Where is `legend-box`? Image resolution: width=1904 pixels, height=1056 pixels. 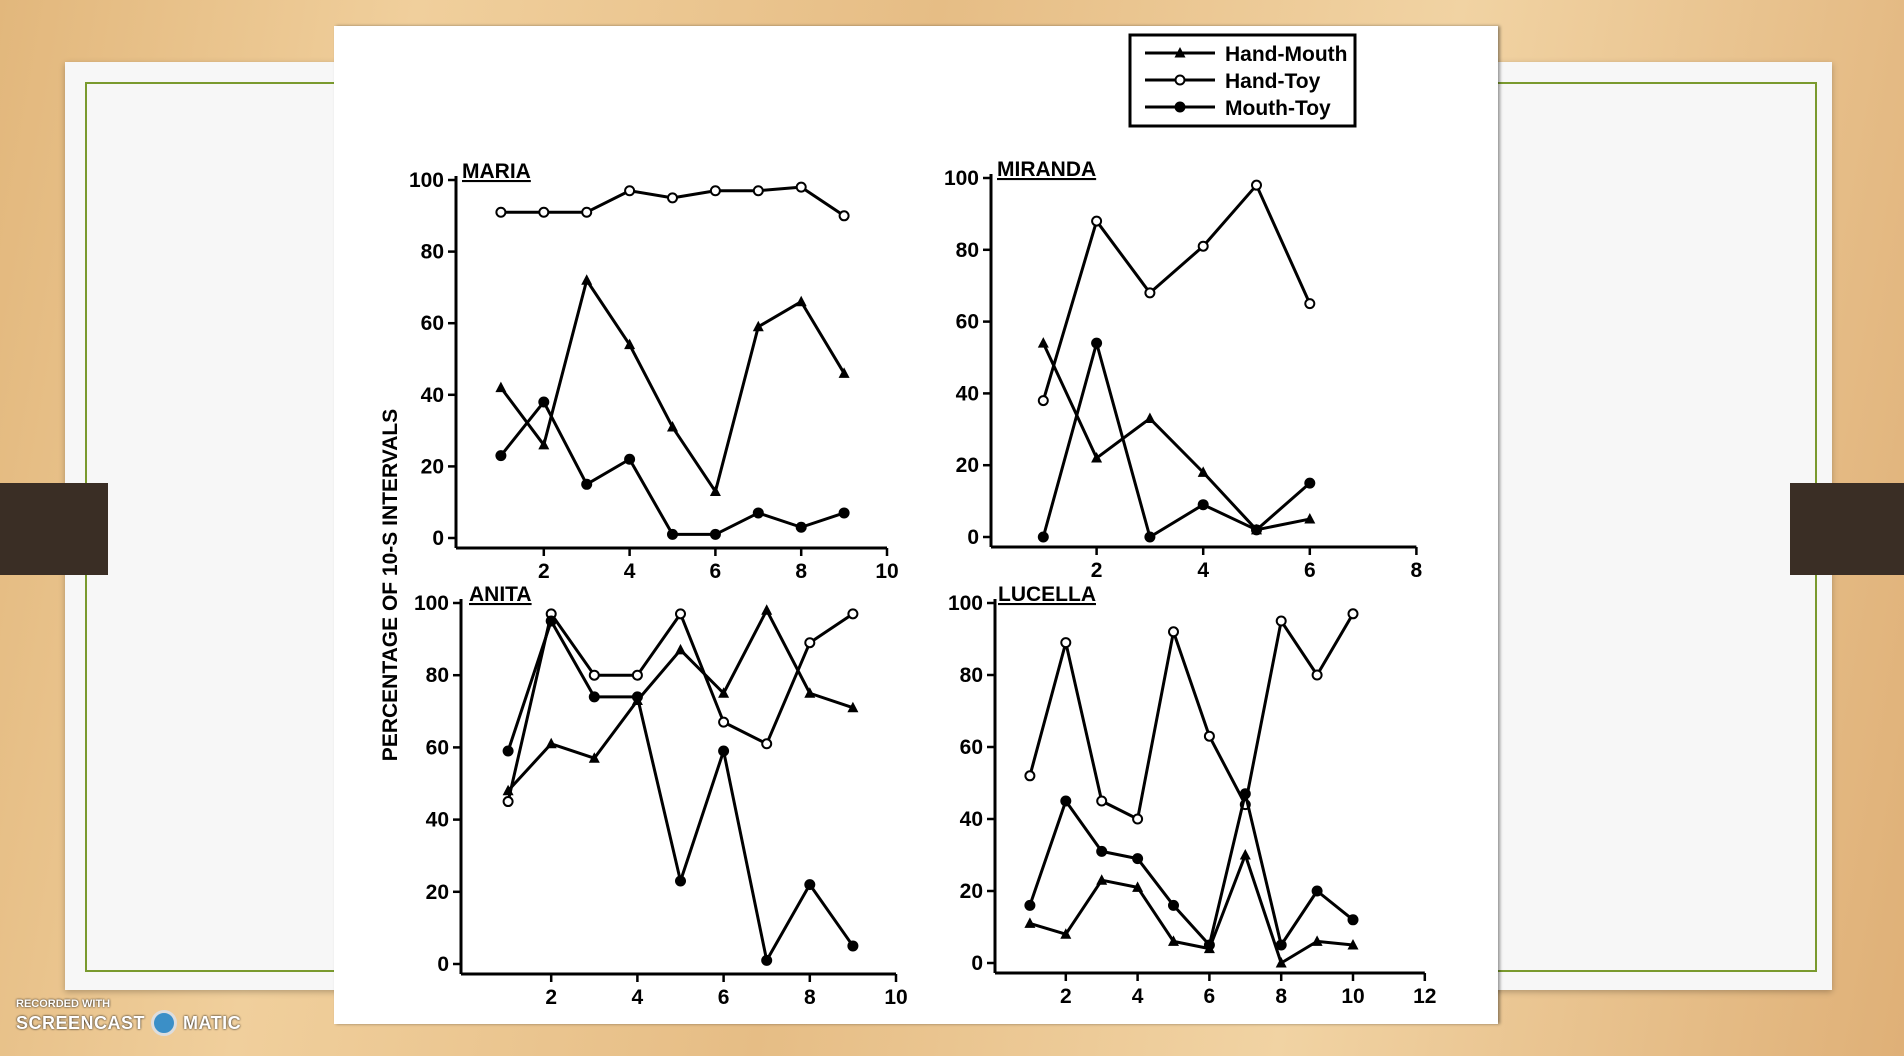 legend-box is located at coordinates (1242, 80).